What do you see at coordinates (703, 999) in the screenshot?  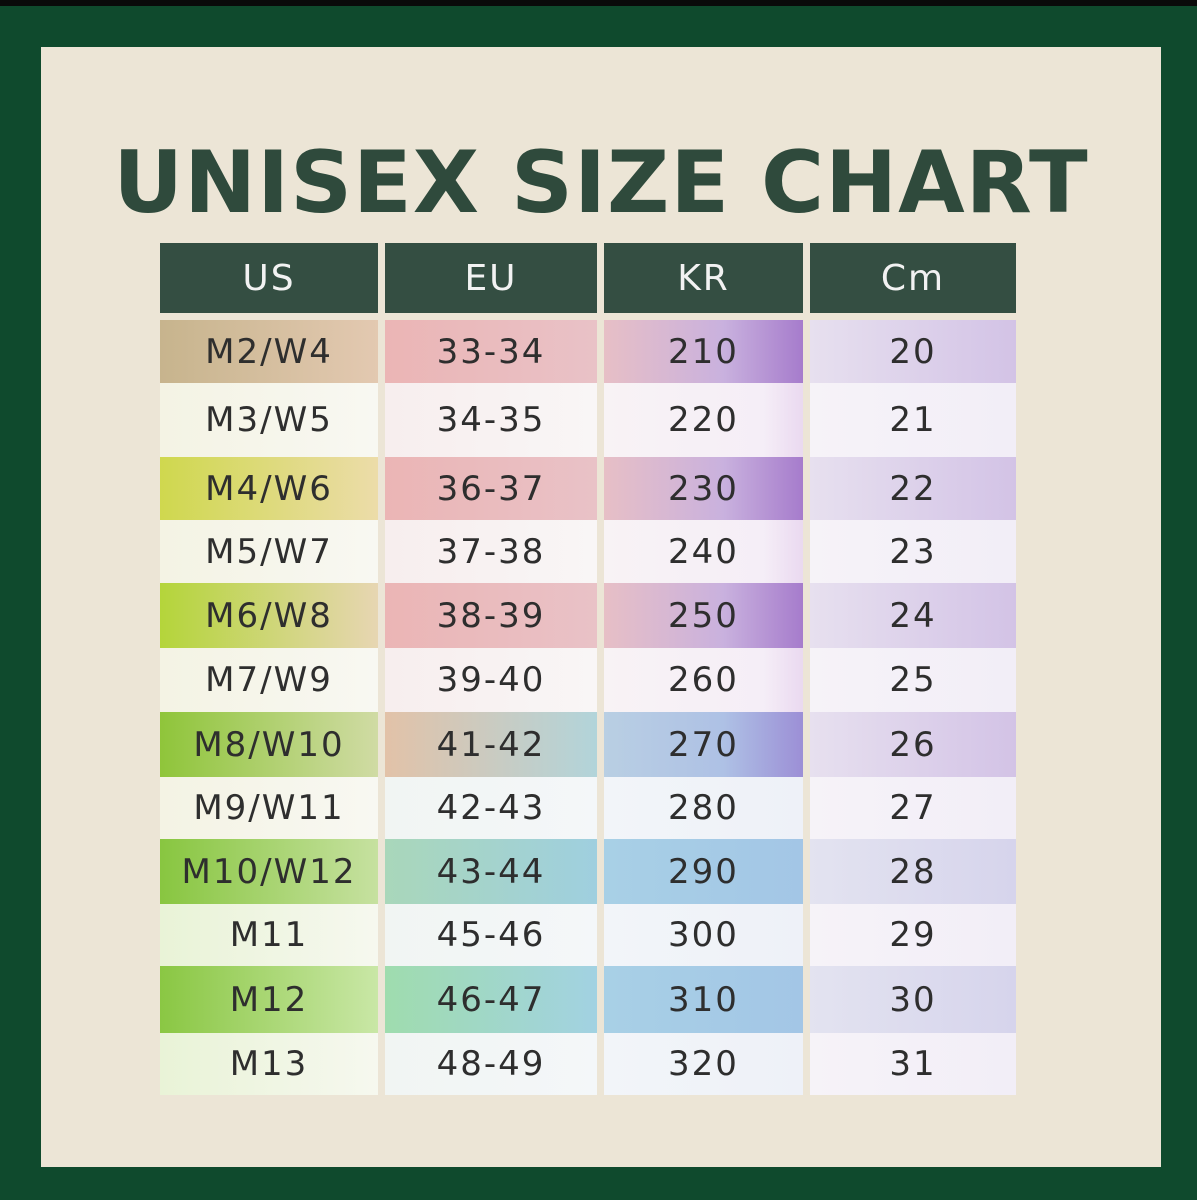 I see `cell-kr: 310` at bounding box center [703, 999].